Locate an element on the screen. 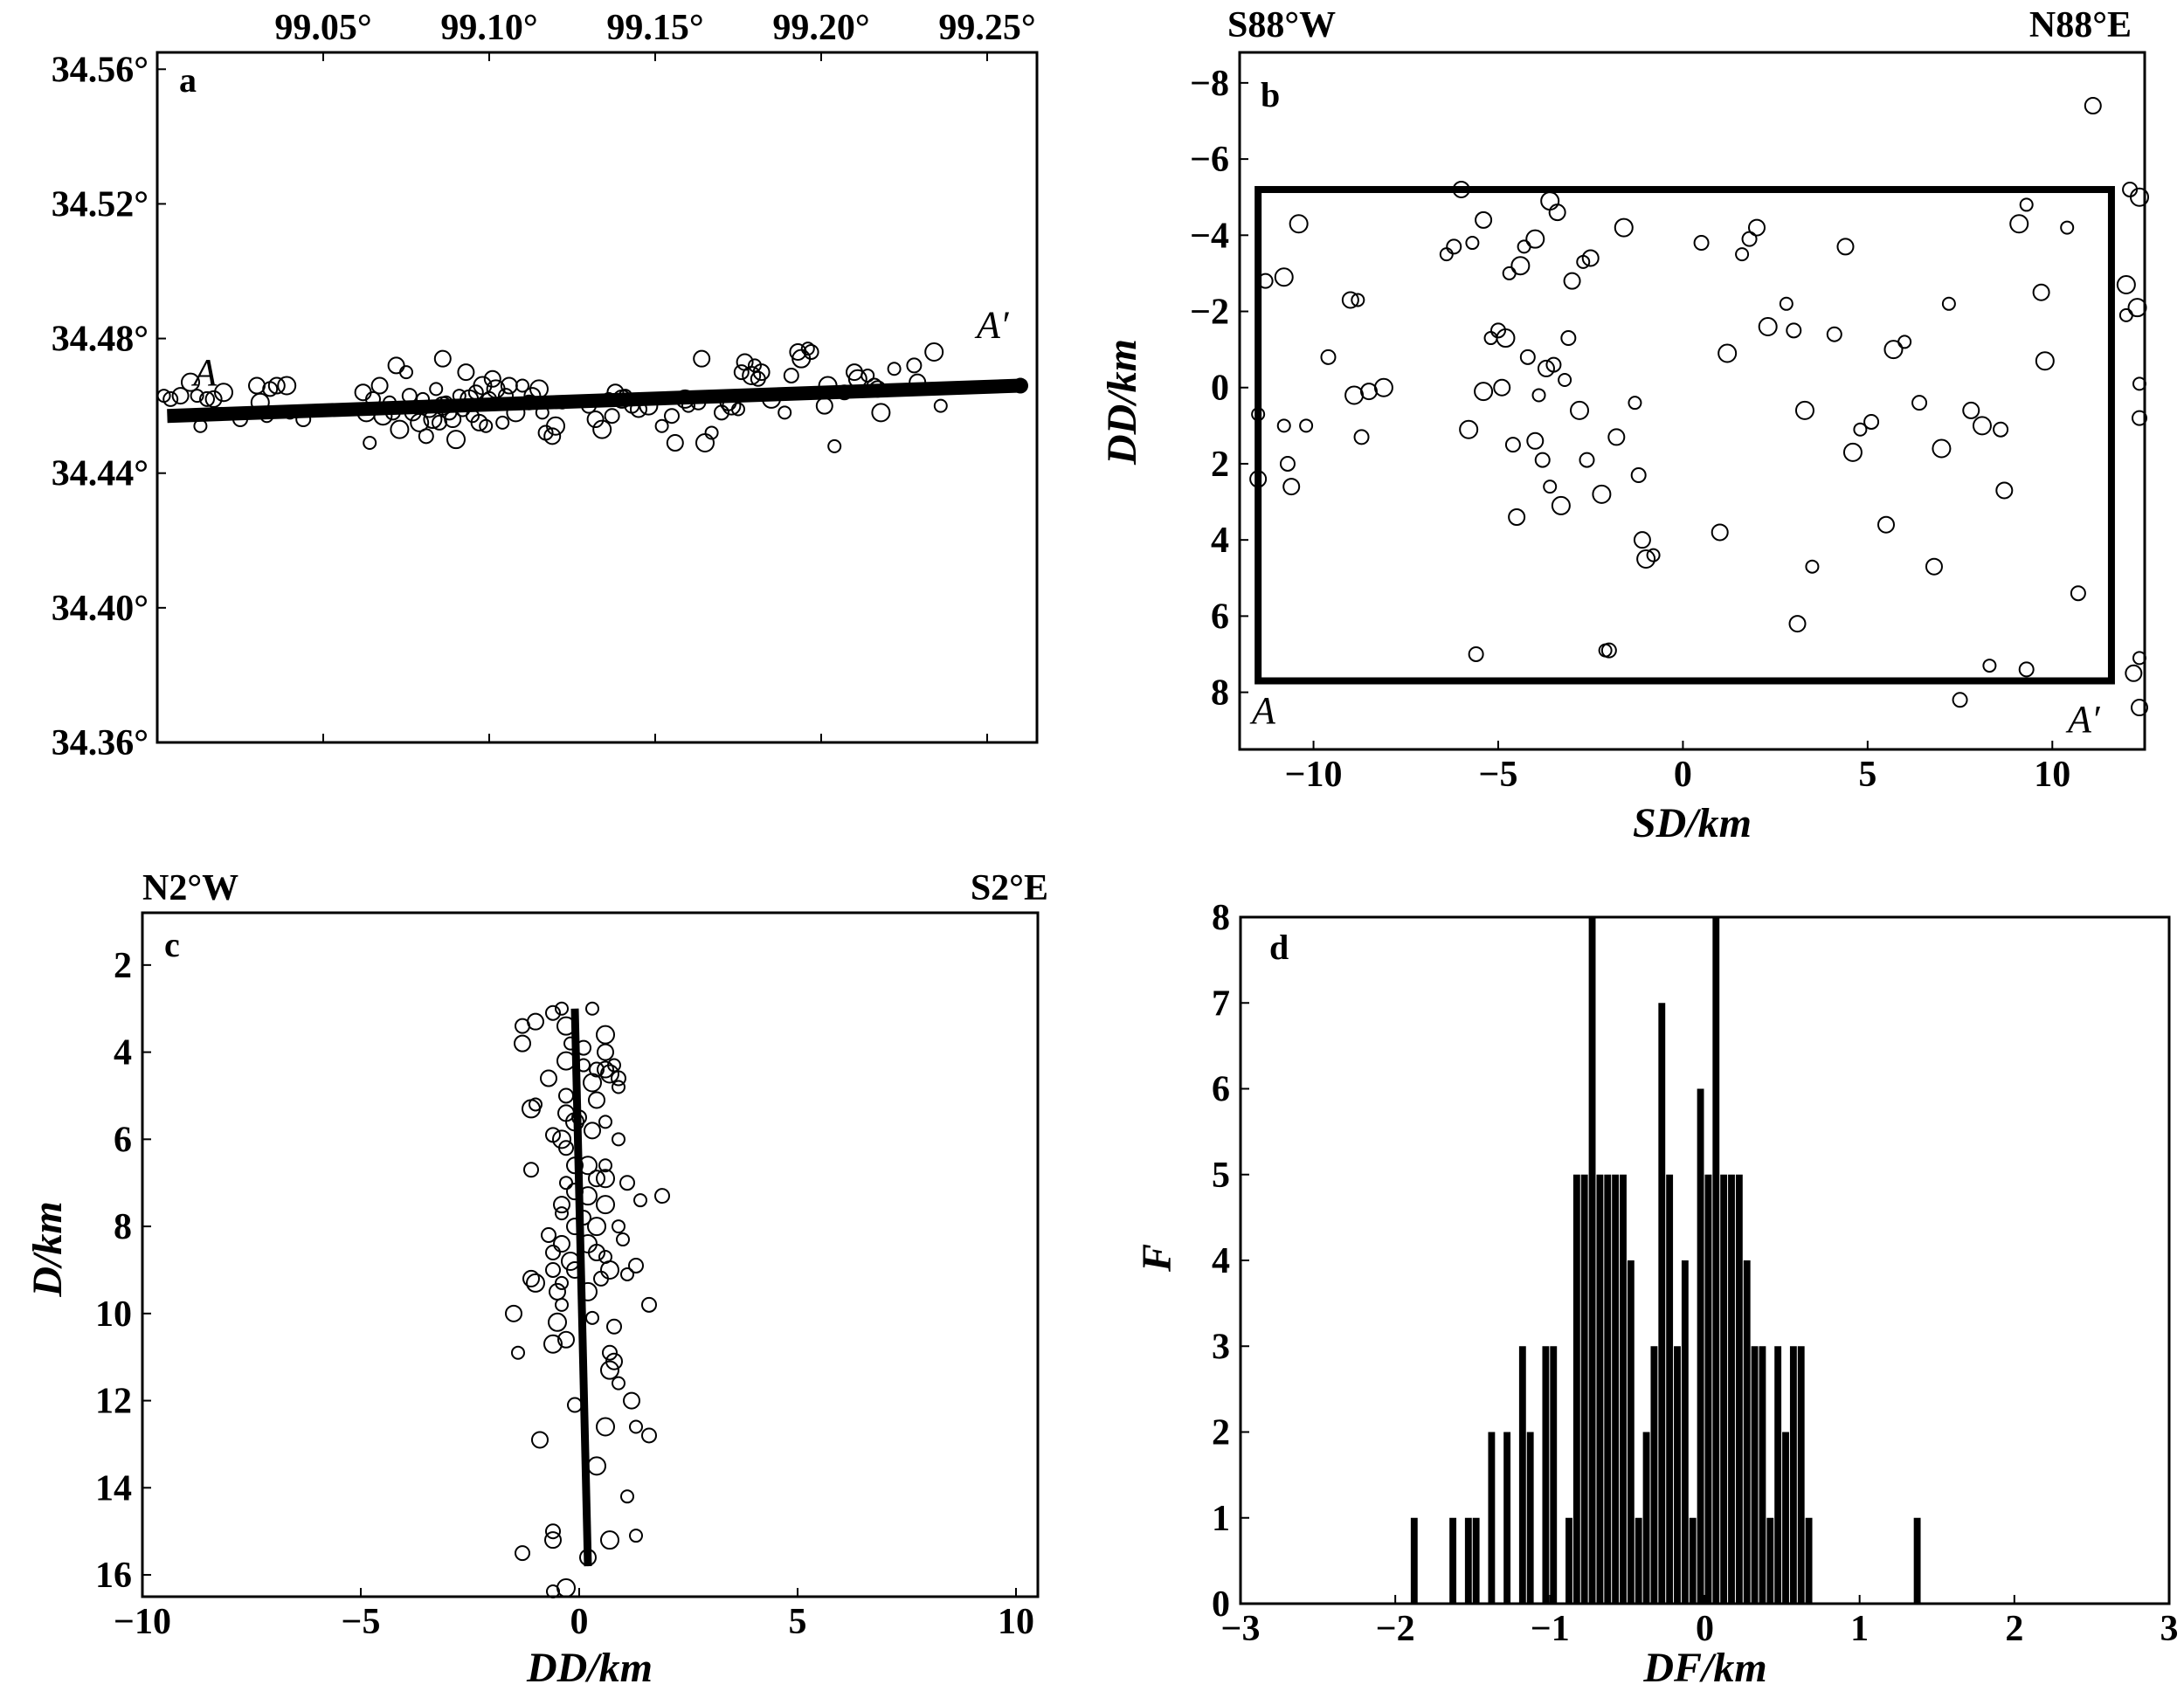 This screenshot has width=2184, height=1691. panel-c-y-tick-label: 16 is located at coordinates (113, 1576).